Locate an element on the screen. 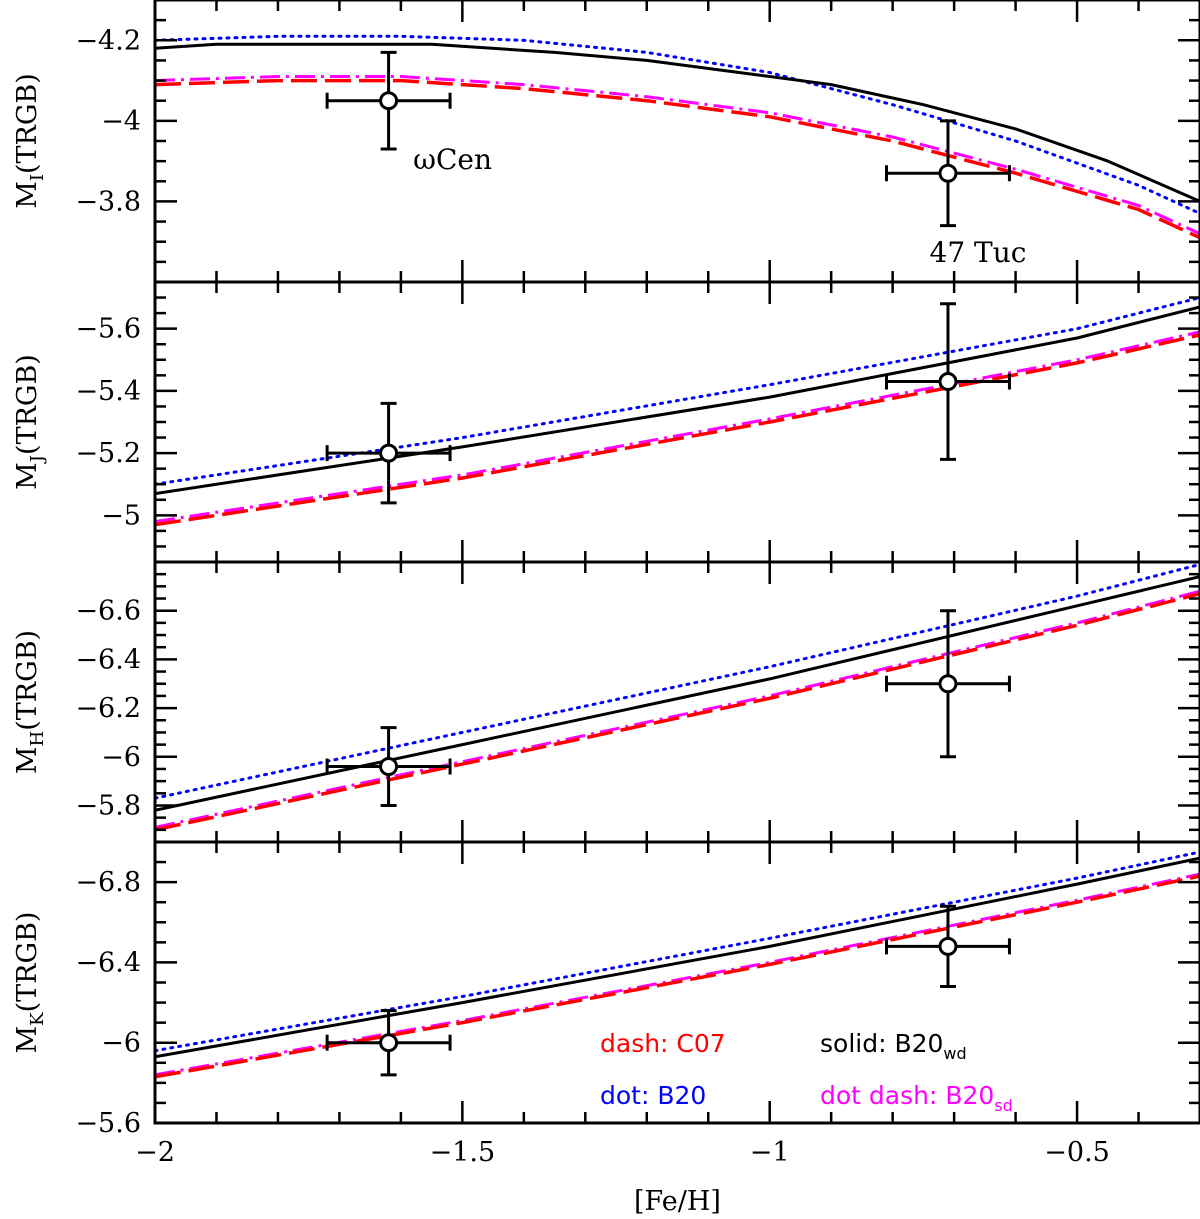  y-tick-label-k: −6 is located at coordinates (121, 1043).